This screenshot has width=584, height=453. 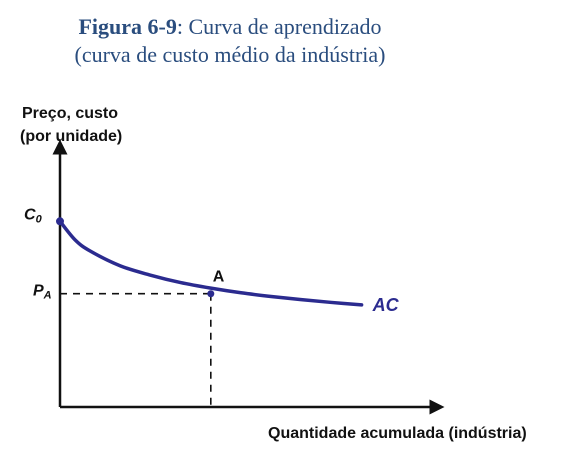 What do you see at coordinates (397, 433) in the screenshot?
I see `x-axis-label: Quantidade acumulada (indústria)` at bounding box center [397, 433].